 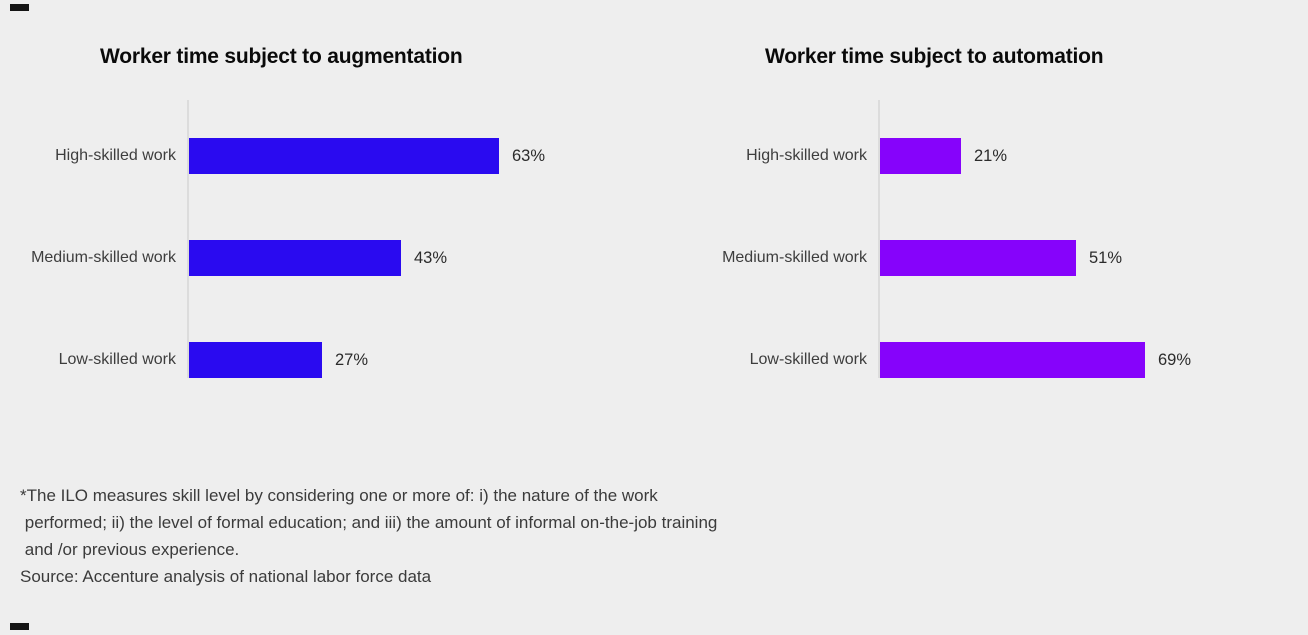 What do you see at coordinates (431, 258) in the screenshot?
I see `value-label: 43%` at bounding box center [431, 258].